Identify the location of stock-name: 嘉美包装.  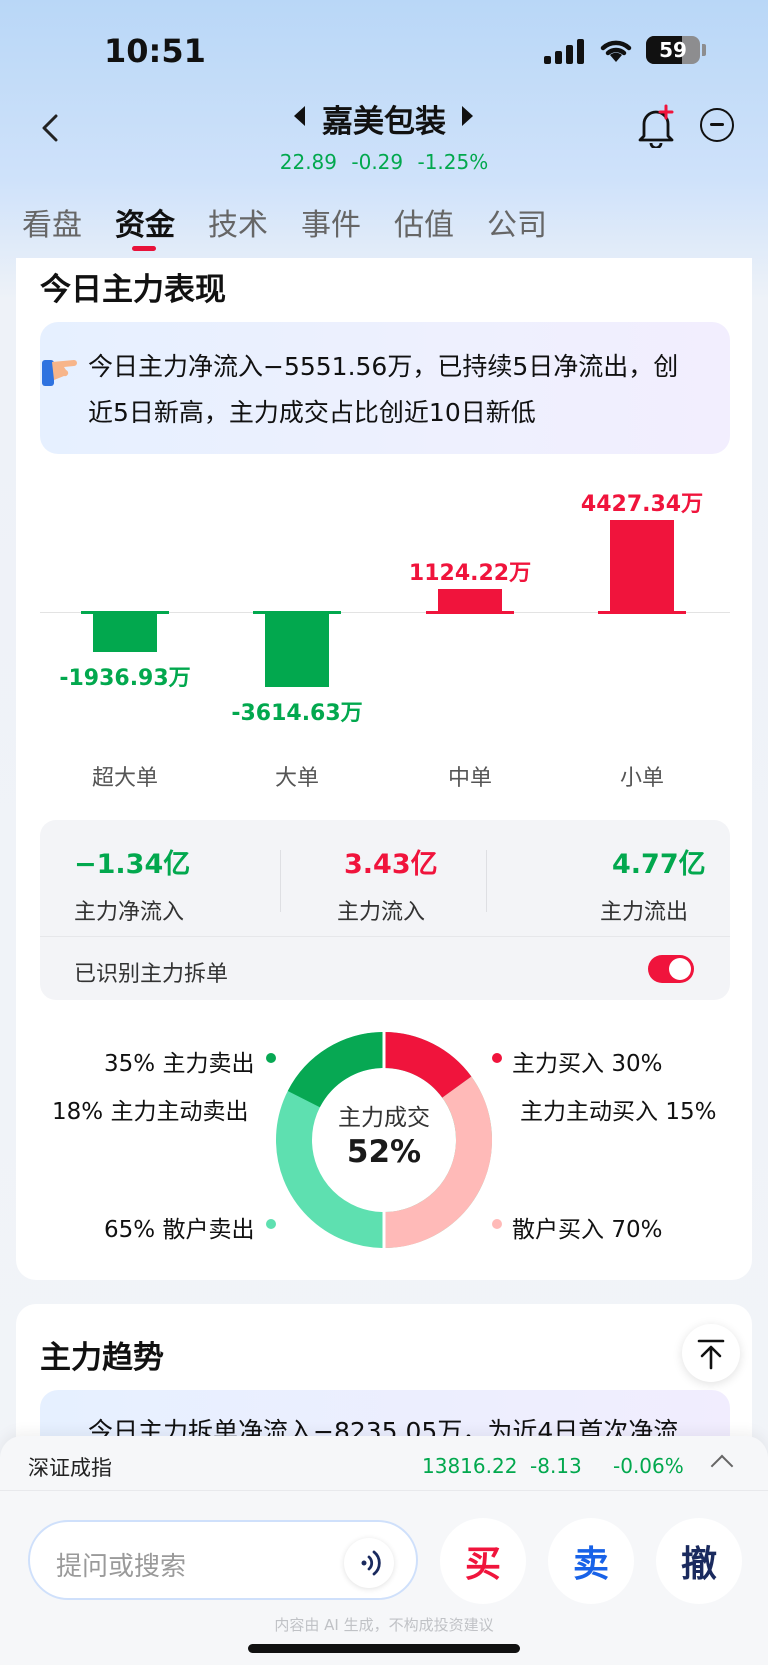
(384, 122).